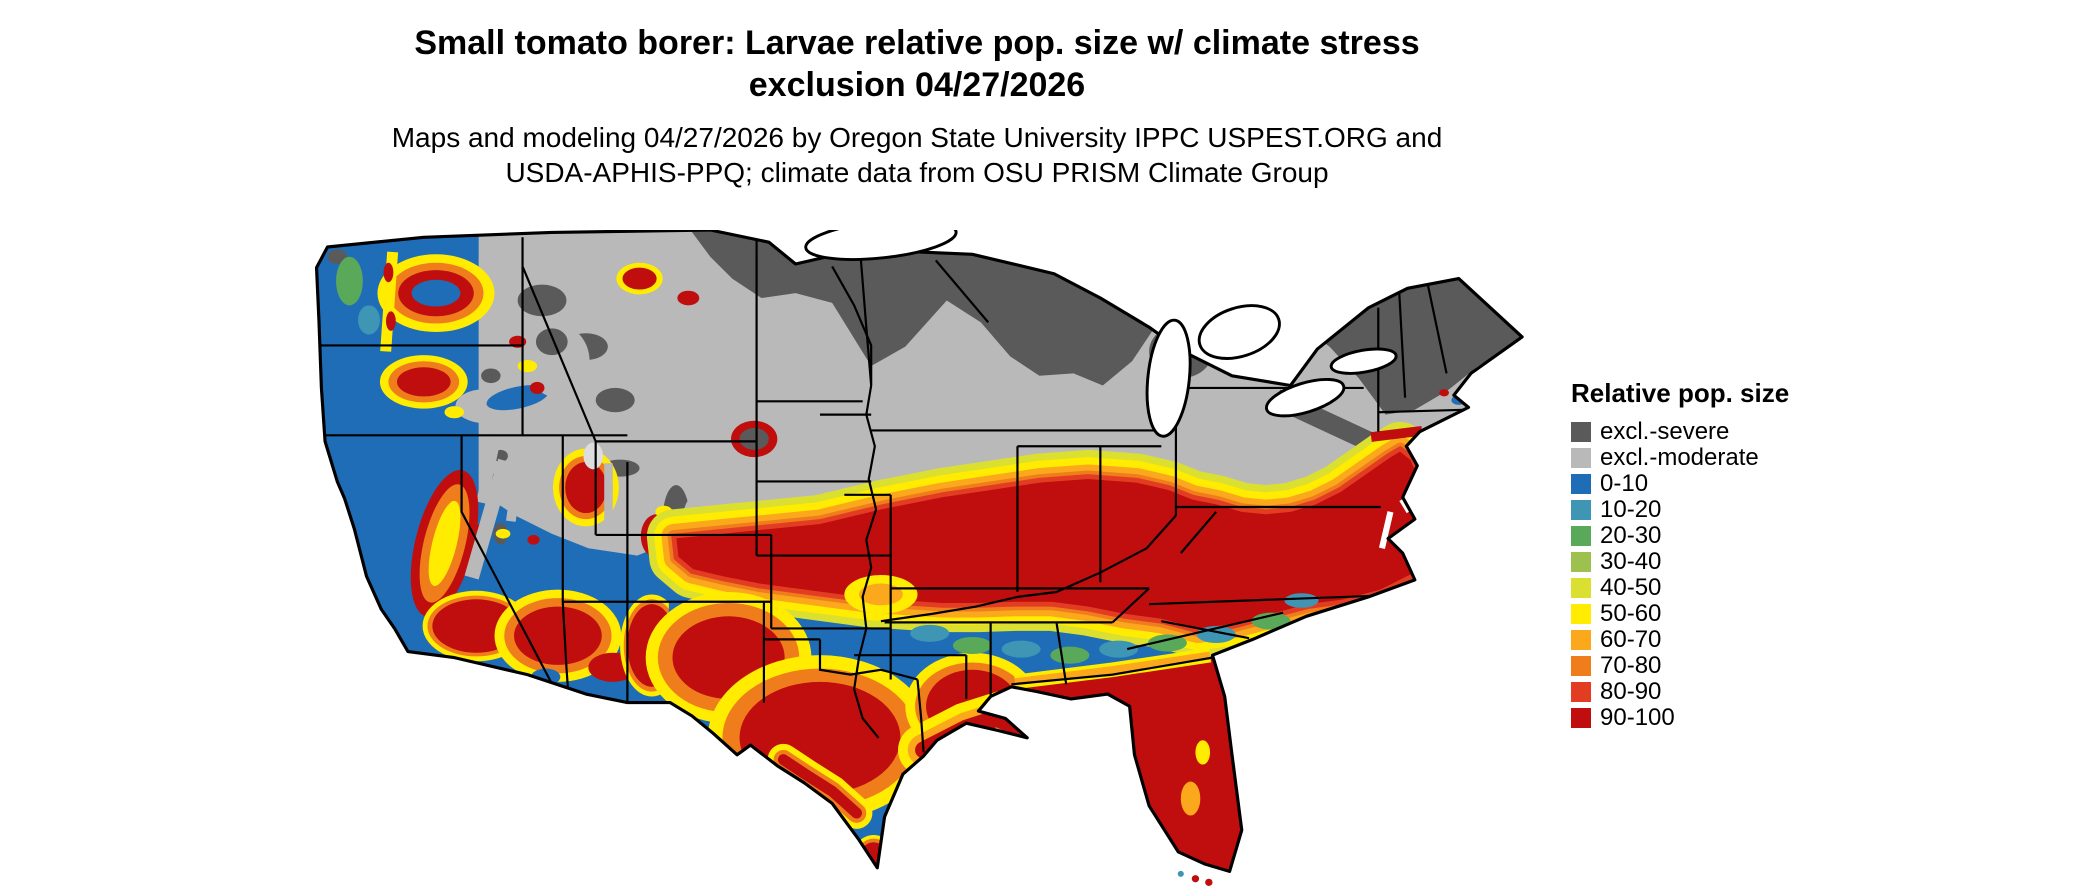 This screenshot has height=892, width=2100. What do you see at coordinates (1363, 361) in the screenshot?
I see `lake-ontario` at bounding box center [1363, 361].